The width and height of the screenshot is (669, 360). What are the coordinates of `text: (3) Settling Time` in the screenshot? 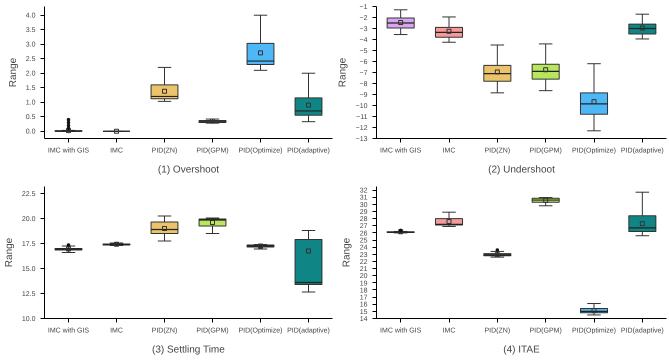 It's located at (189, 350).